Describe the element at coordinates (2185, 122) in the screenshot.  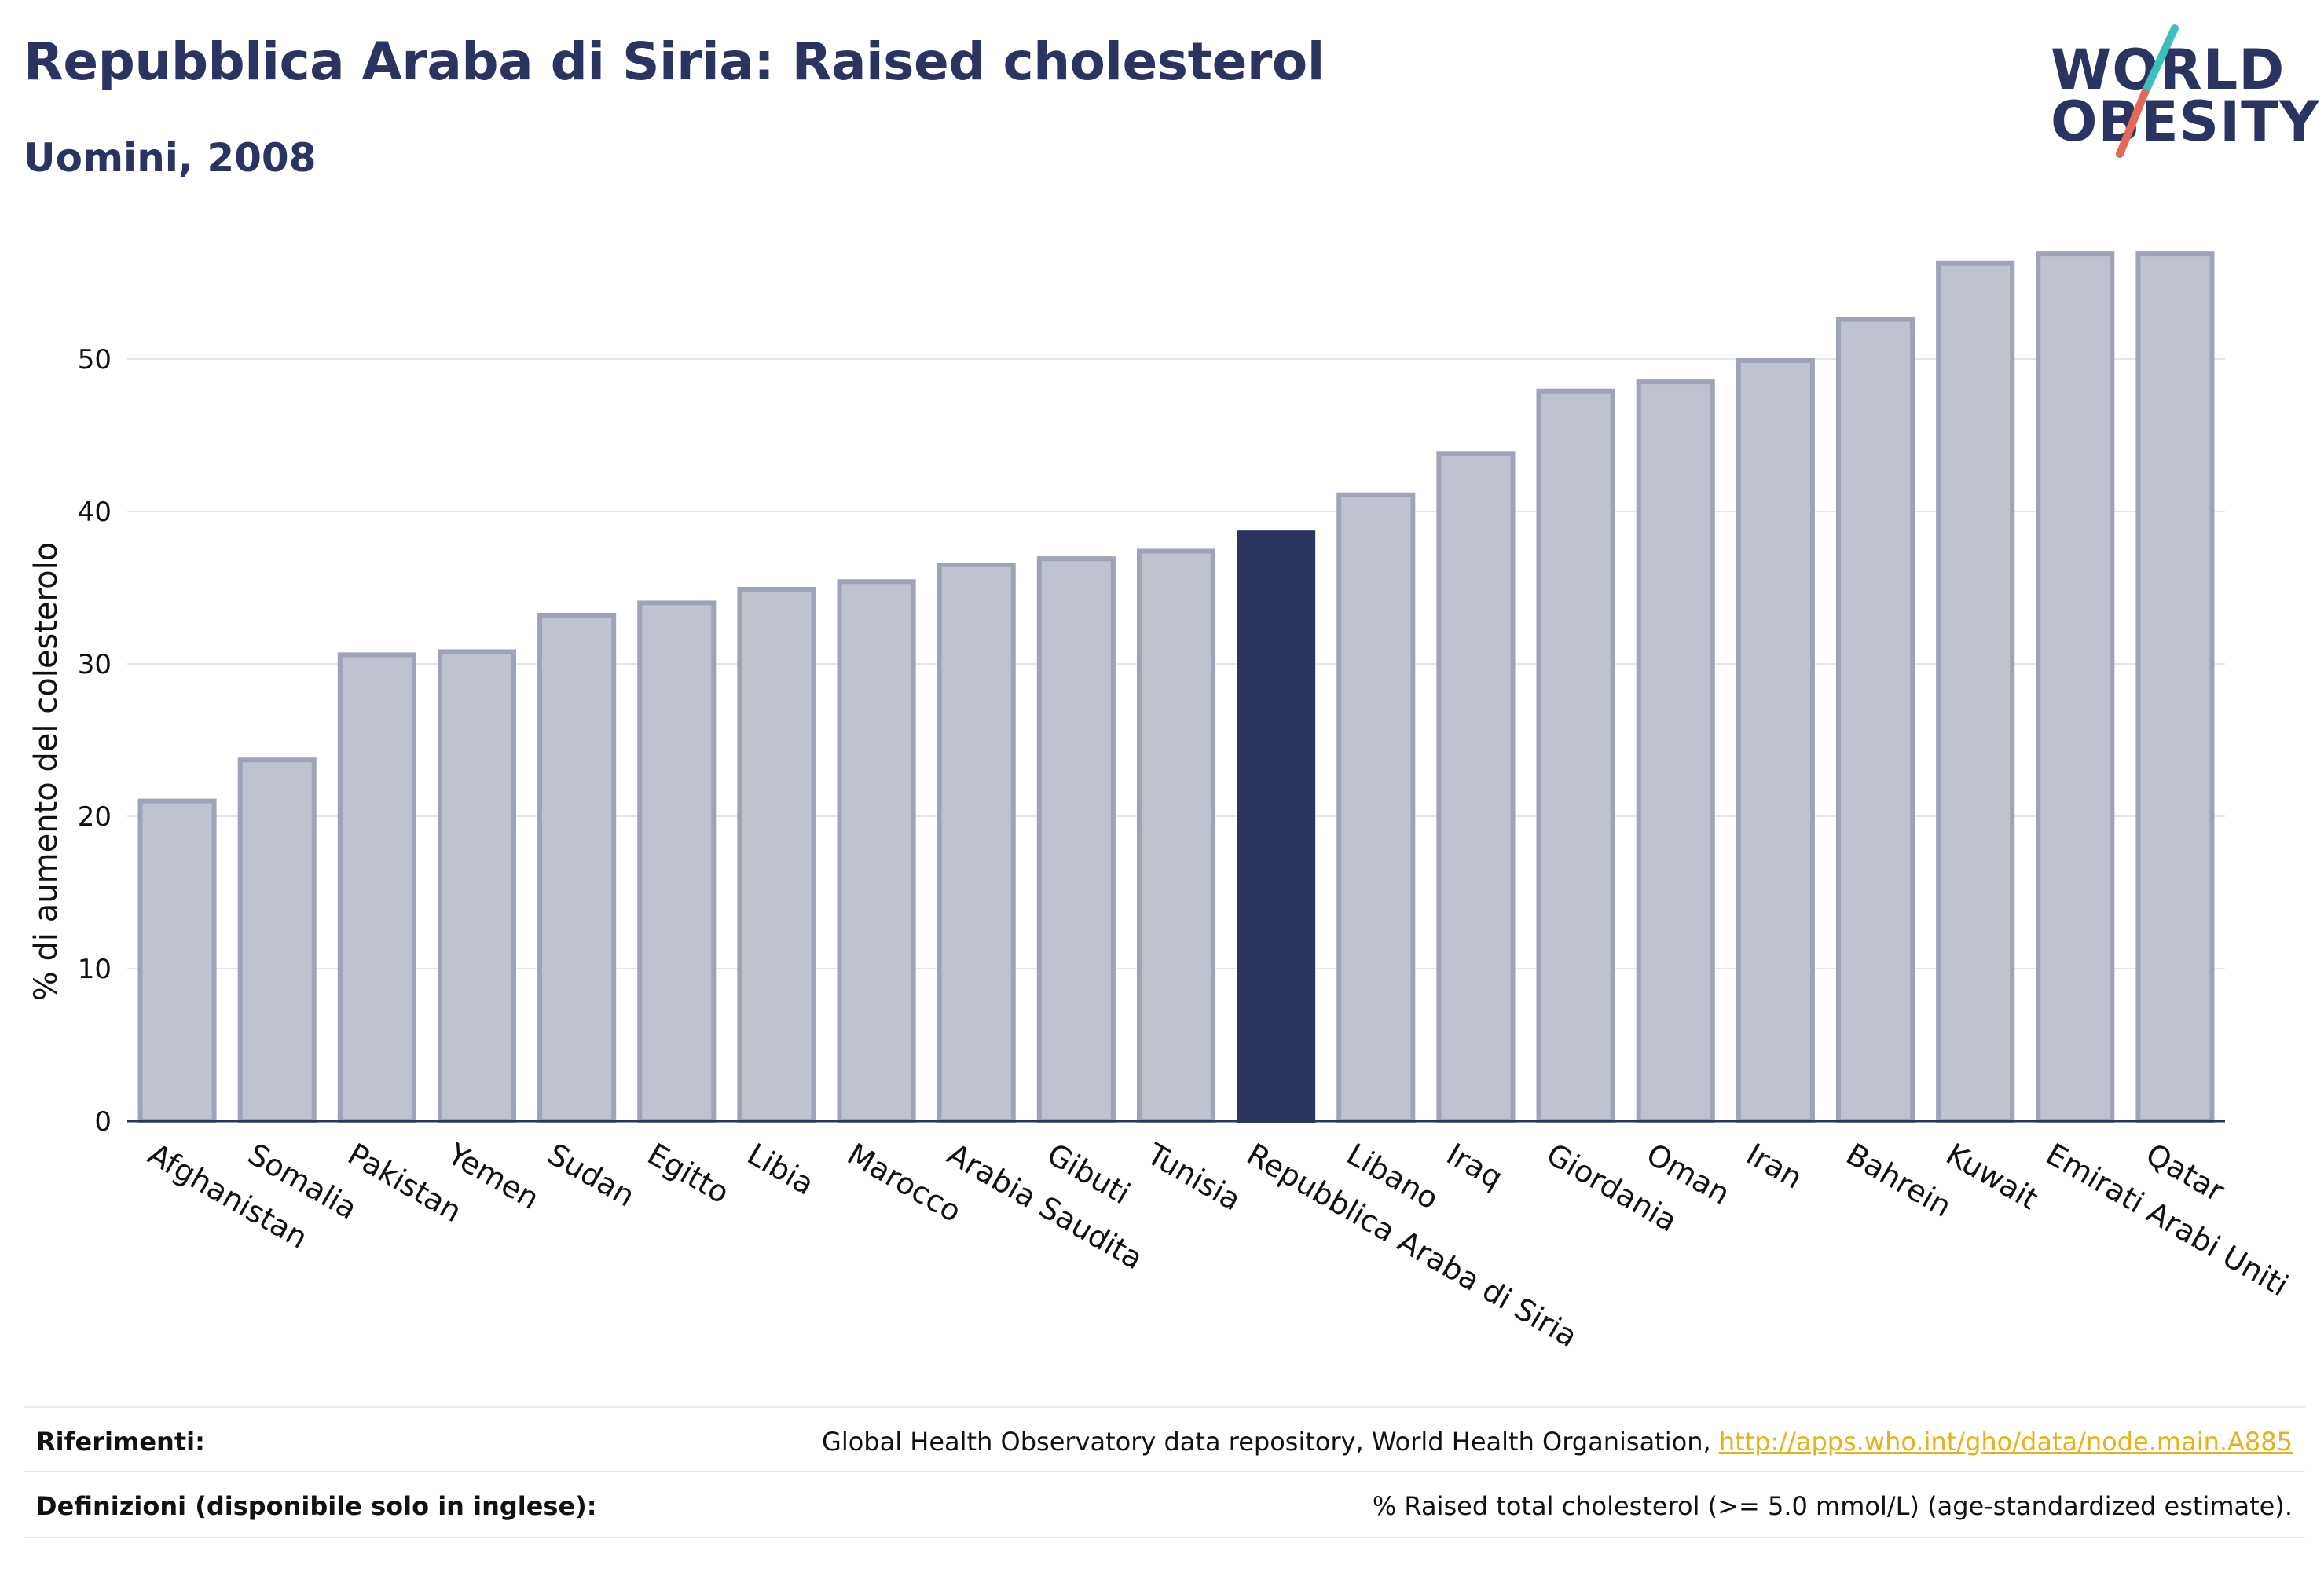
I see `logo-line-2: OBESITY` at that location.